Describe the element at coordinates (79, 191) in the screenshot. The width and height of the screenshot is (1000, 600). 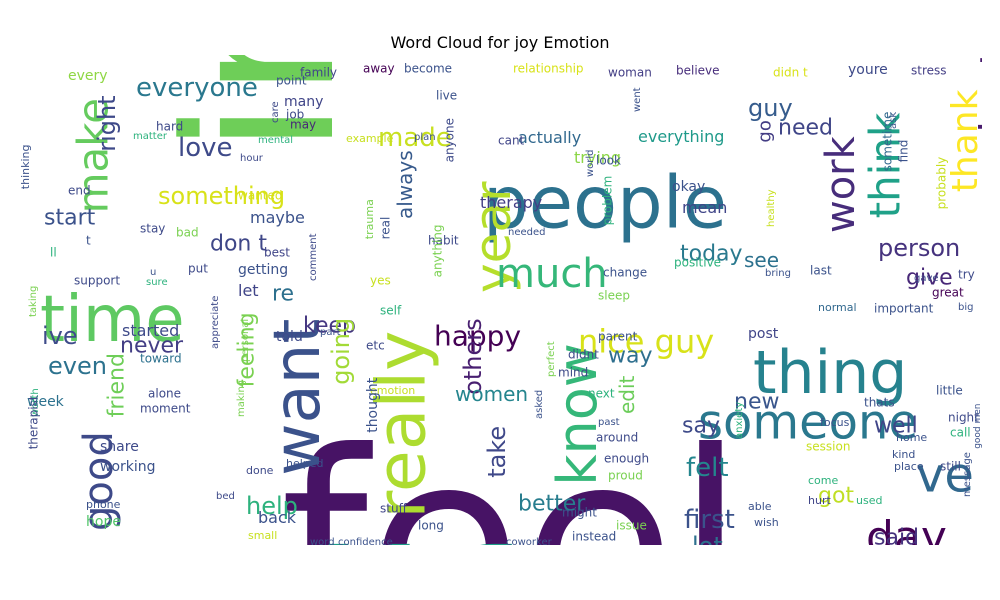
I see `word-end: end` at that location.